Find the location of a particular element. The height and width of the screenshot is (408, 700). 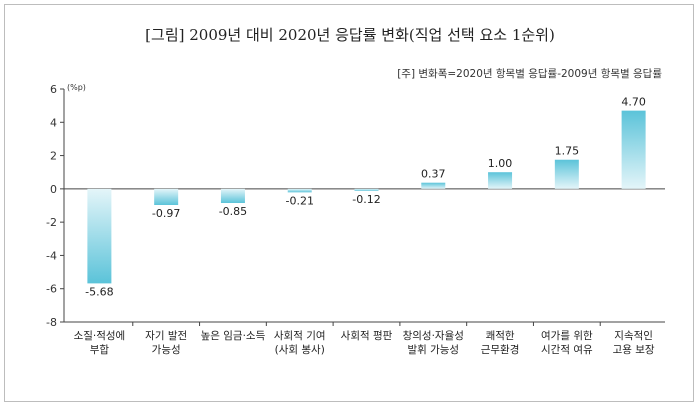

y-tick-label: -2 is located at coordinates (51, 222).